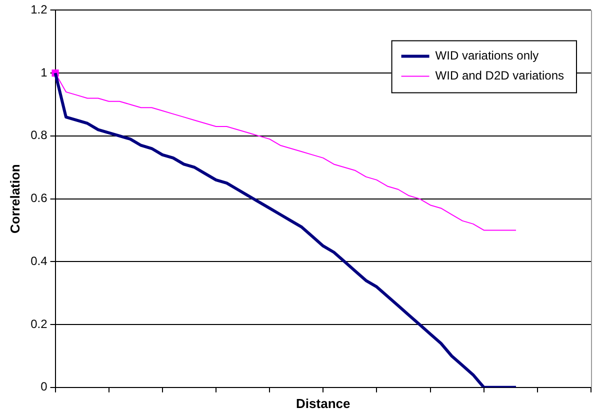 Image resolution: width=603 pixels, height=420 pixels. Describe the element at coordinates (499, 75) in the screenshot. I see `legend-label: WID and D2D variations` at that location.